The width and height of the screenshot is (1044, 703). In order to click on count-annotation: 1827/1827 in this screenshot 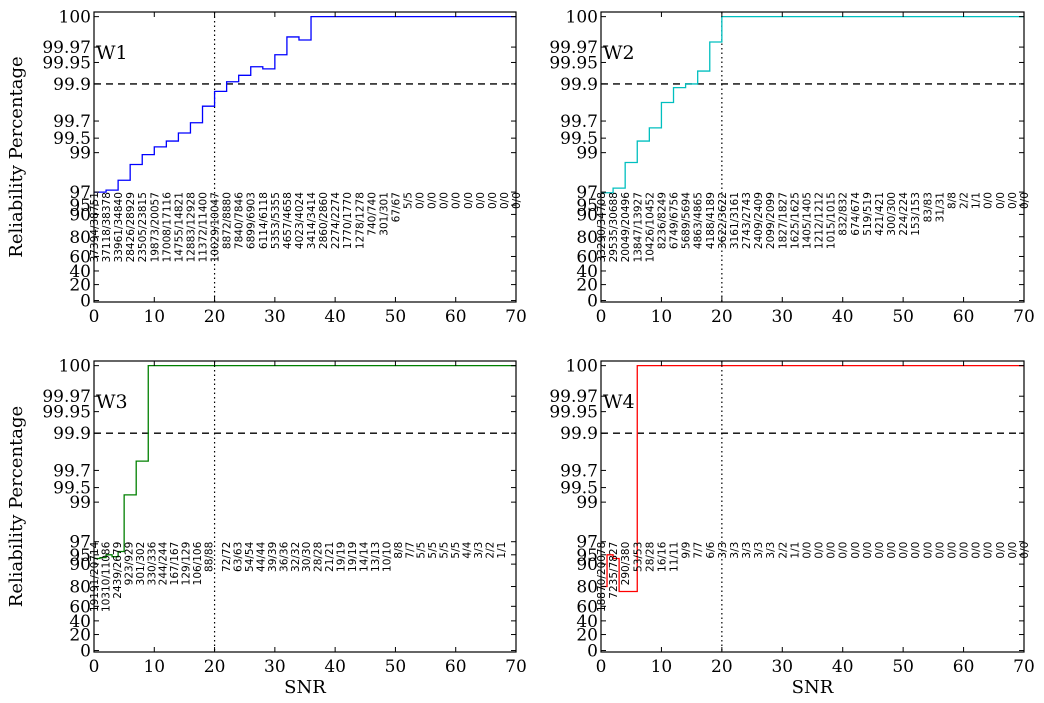, I will do `click(783, 220)`.